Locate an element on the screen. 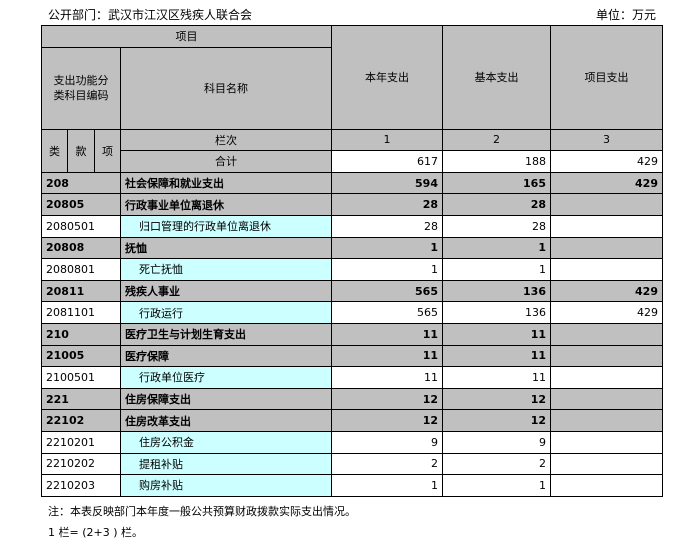 Image resolution: width=682 pixels, height=546 pixels. table-row: 208 社会保障和就业支出 594 165 429 is located at coordinates (352, 183).